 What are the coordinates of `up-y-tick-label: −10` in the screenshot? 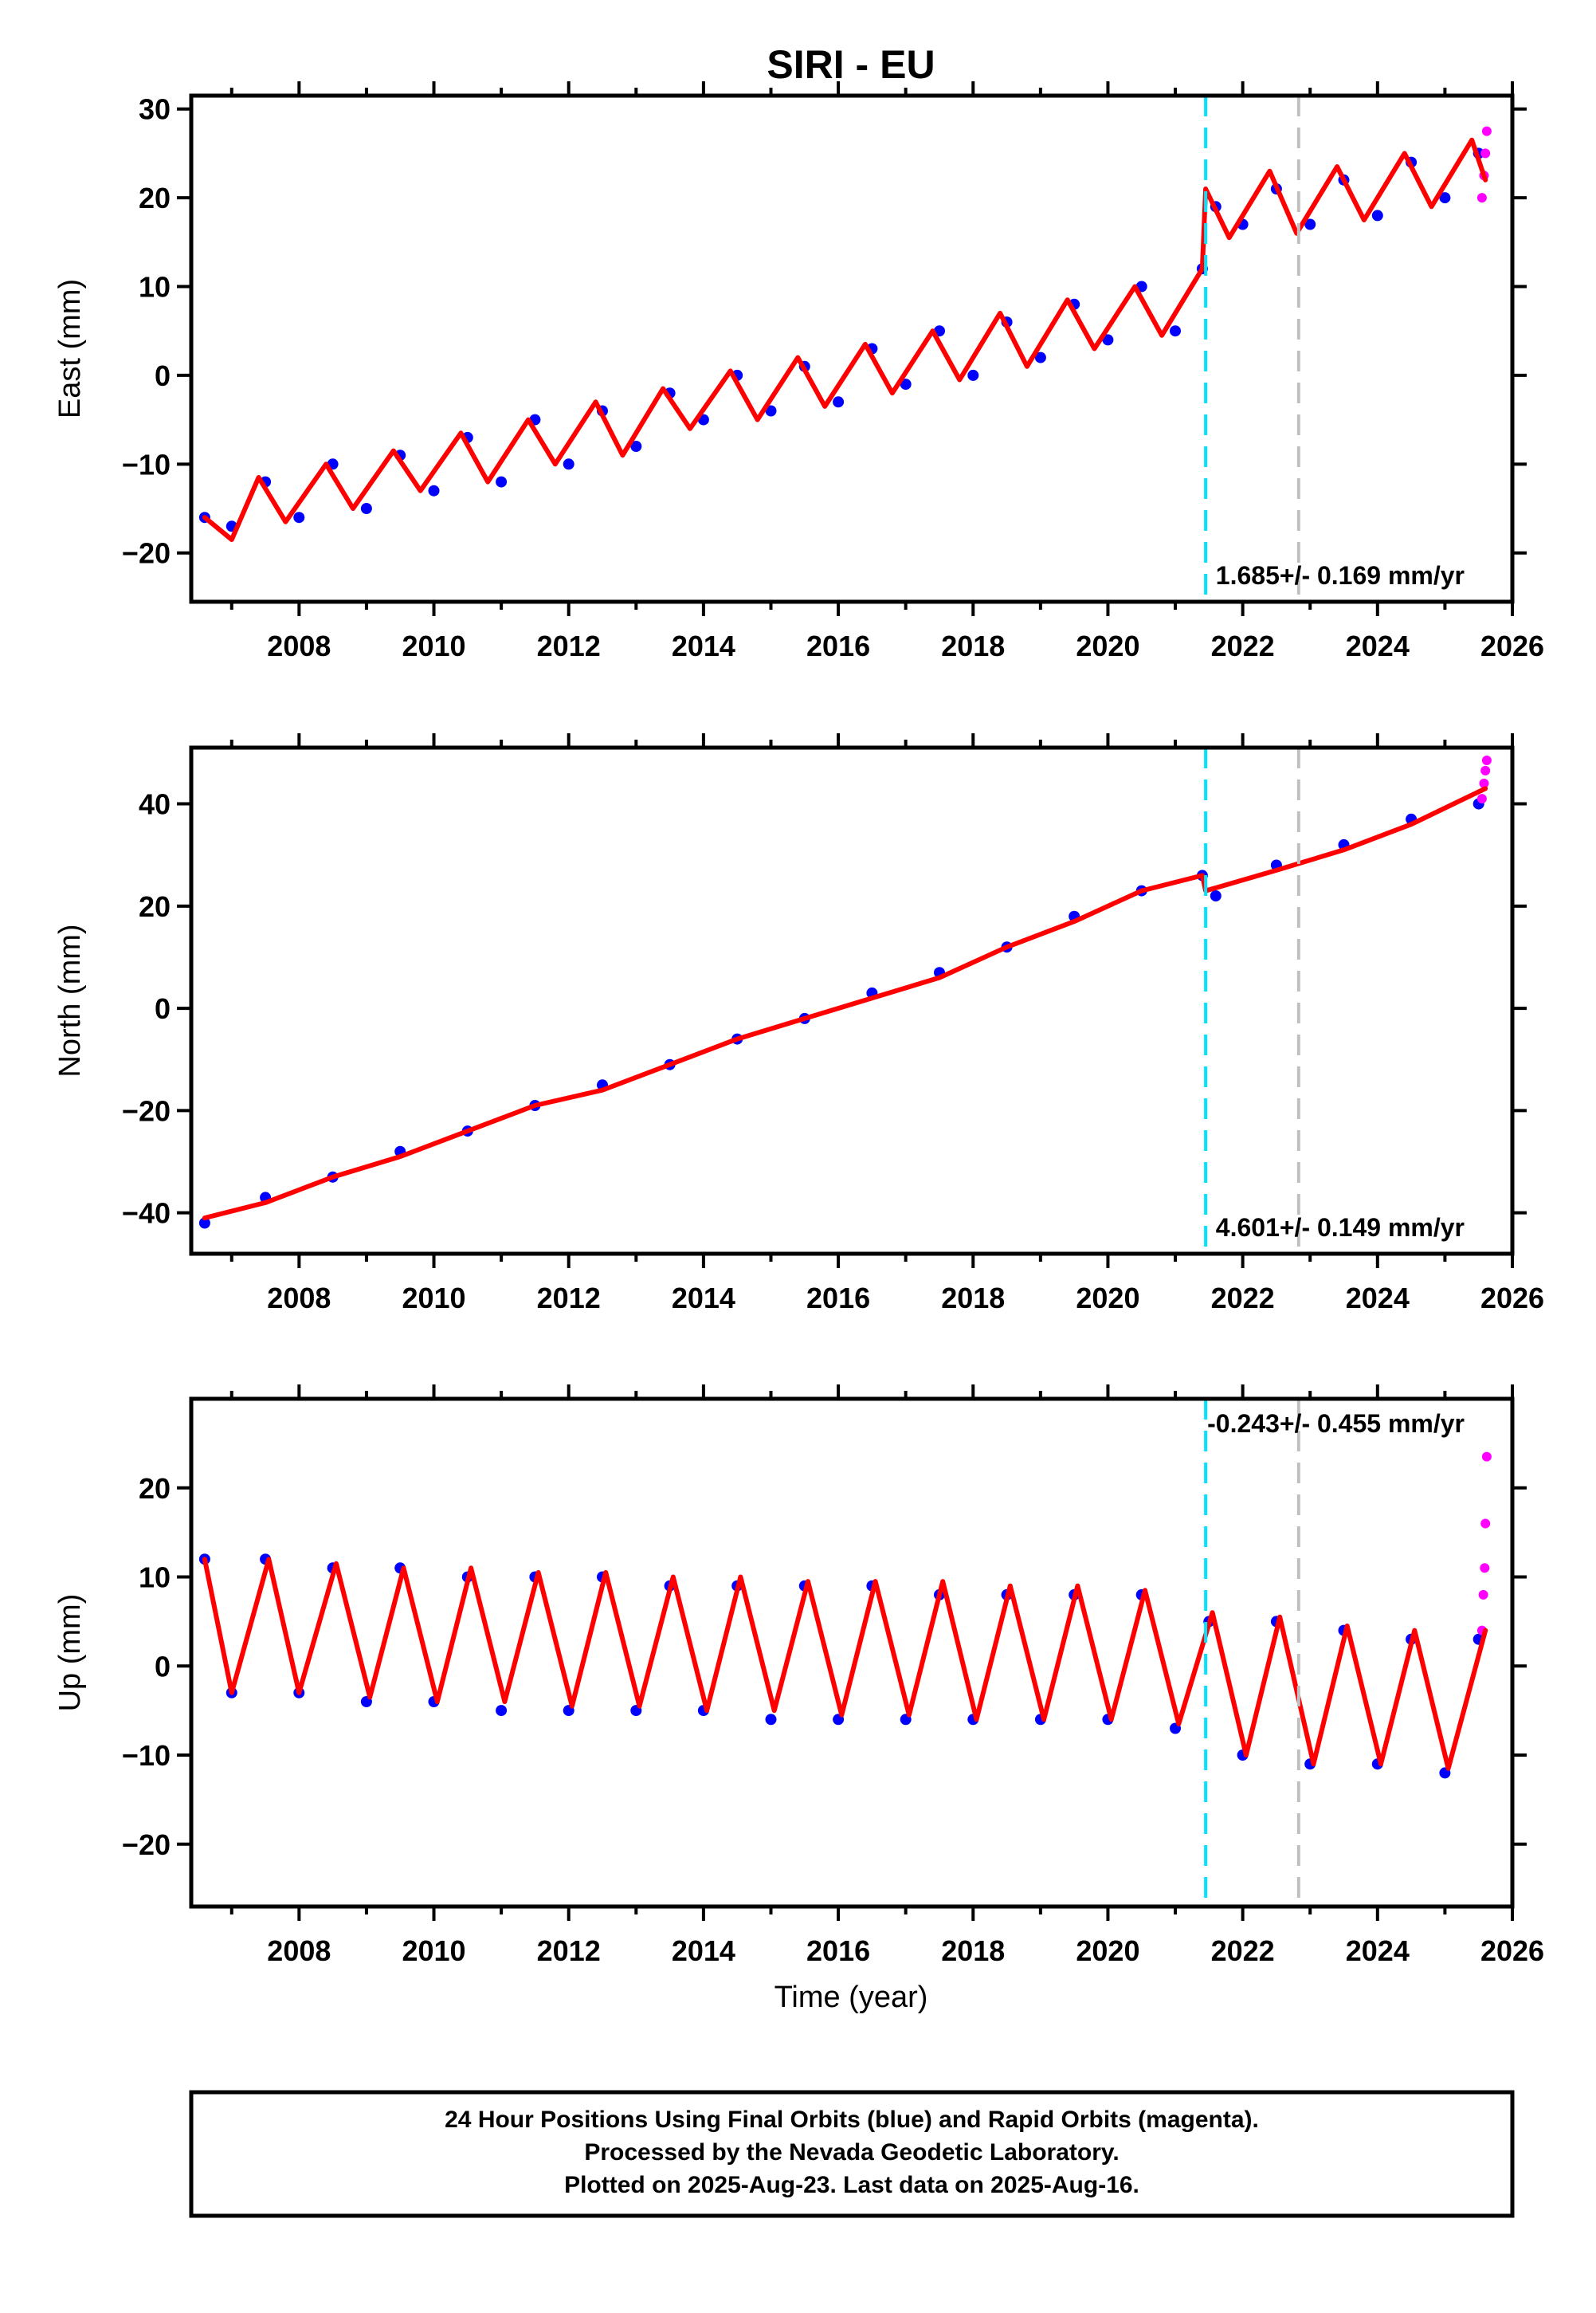 It's located at (147, 1755).